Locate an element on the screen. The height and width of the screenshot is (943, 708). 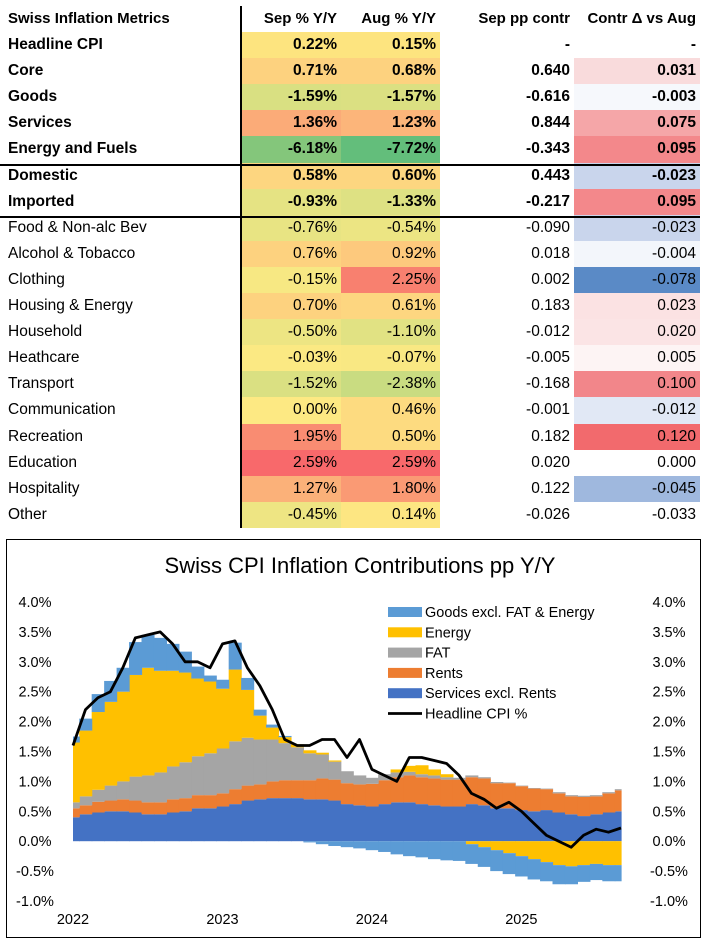
table-row: Imported -0.93% -1.33% -0.217 0.095 is located at coordinates (354, 201).